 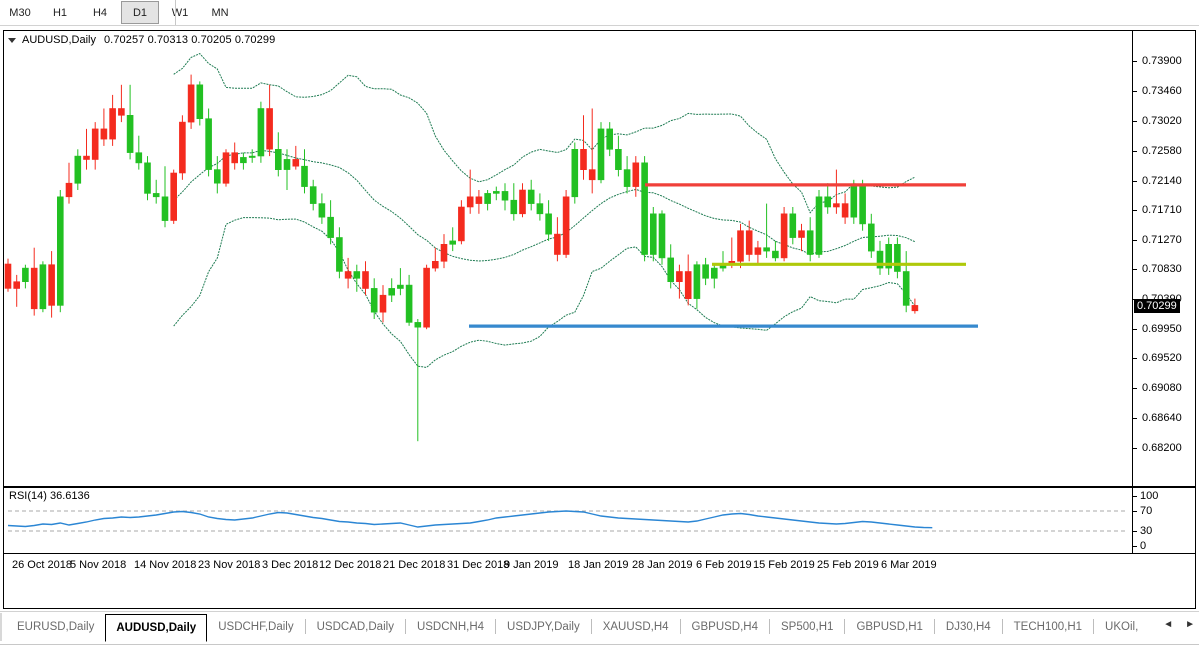 What do you see at coordinates (599, 487) in the screenshot?
I see `pane-divider` at bounding box center [599, 487].